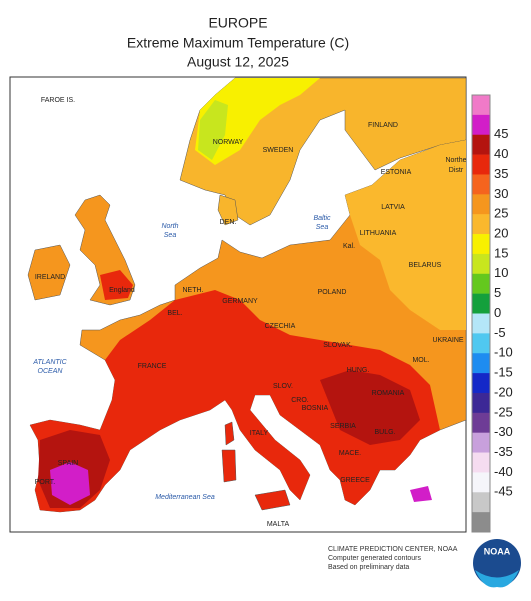 Image resolution: width=531 pixels, height=601 pixels. Describe the element at coordinates (280, 326) in the screenshot. I see `place-label: CZECHIA` at that location.